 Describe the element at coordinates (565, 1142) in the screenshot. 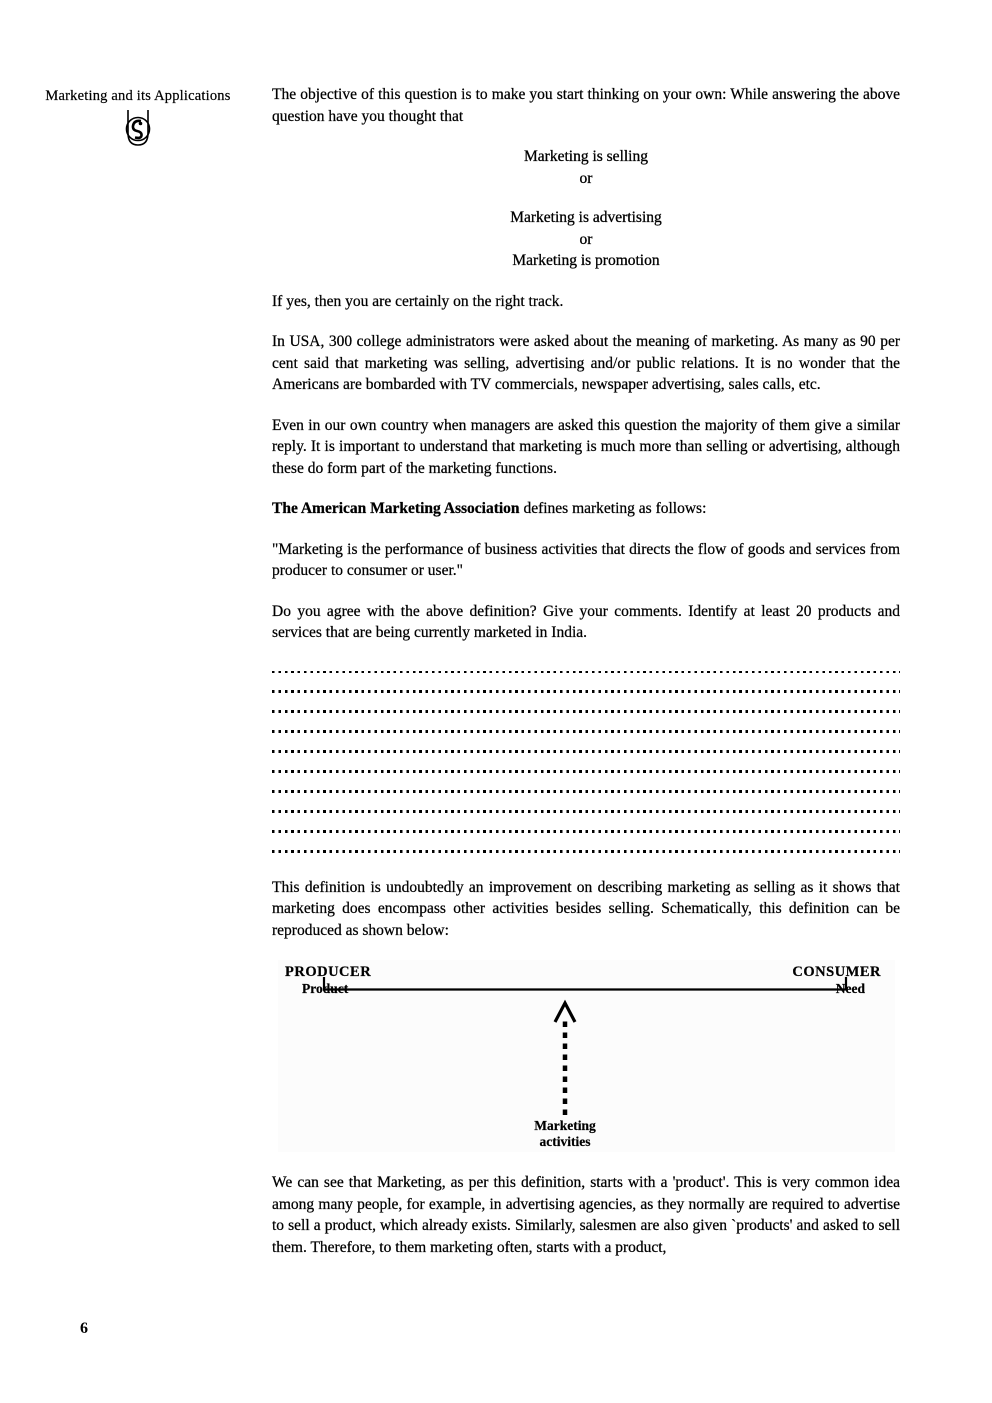

I see `marketing-activities-line2: activities` at that location.